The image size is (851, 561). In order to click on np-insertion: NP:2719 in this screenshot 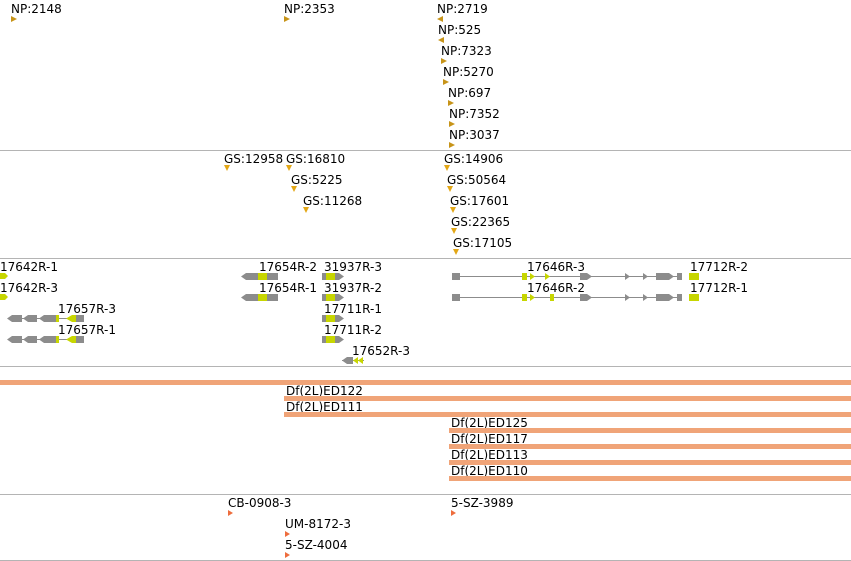, I will do `click(462, 12)`.